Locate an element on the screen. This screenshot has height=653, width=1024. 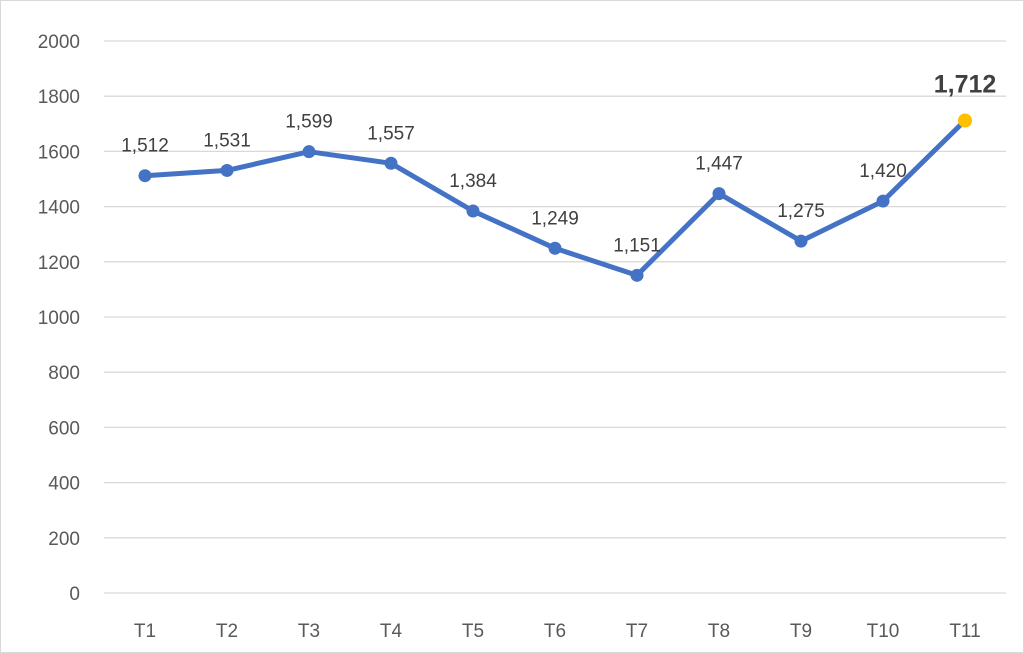
y-tick-label: 600 is located at coordinates (64, 428).